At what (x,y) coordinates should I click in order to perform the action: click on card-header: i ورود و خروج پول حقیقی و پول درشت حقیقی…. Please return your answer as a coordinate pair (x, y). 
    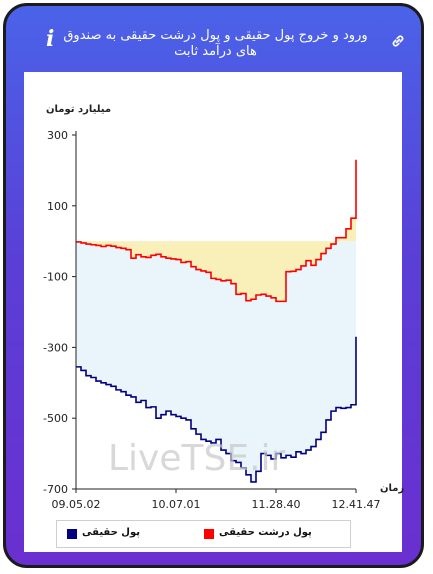
    Looking at the image, I should click on (213, 41).